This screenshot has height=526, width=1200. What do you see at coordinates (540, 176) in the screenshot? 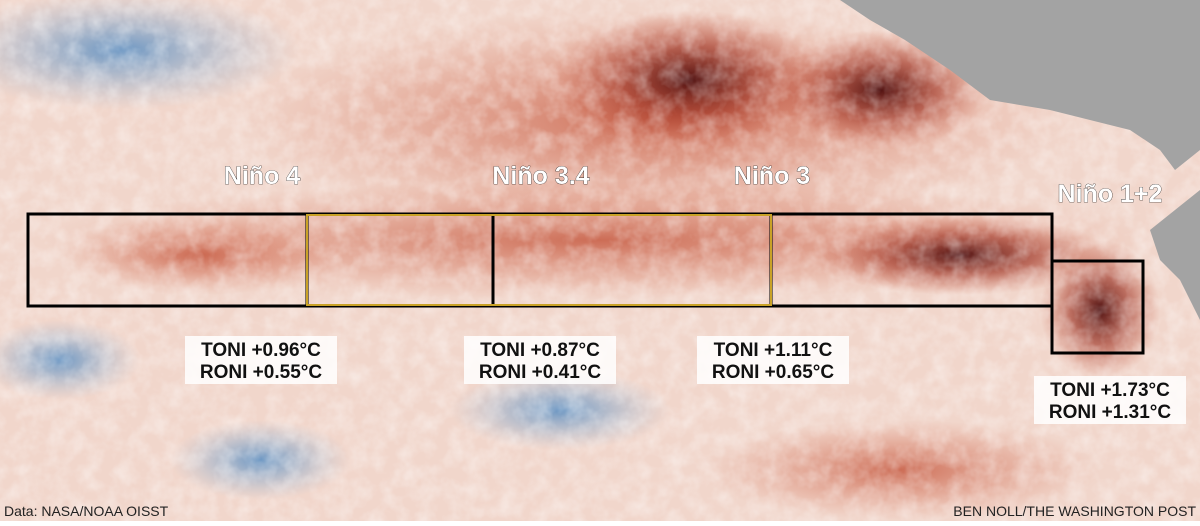
I see `region-name: Niño 3.4` at bounding box center [540, 176].